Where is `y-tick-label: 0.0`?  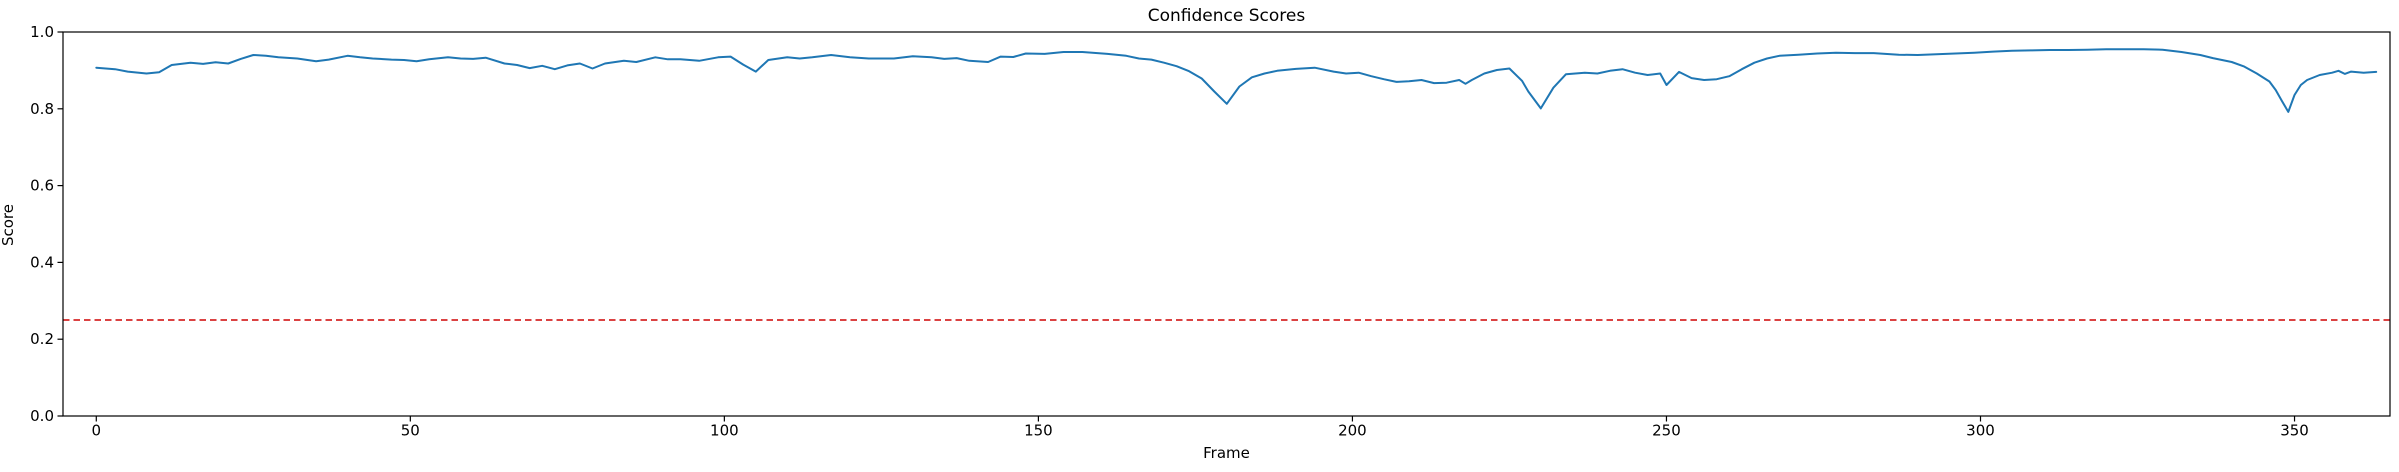
y-tick-label: 0.0 is located at coordinates (42, 416).